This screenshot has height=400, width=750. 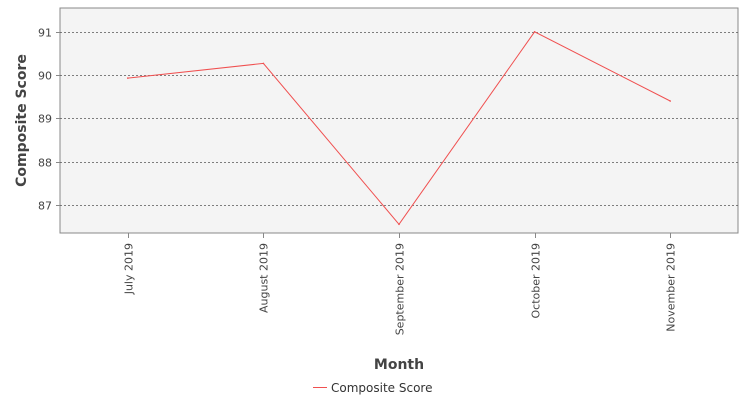 What do you see at coordinates (671, 287) in the screenshot?
I see `x-tick-label: November 2019` at bounding box center [671, 287].